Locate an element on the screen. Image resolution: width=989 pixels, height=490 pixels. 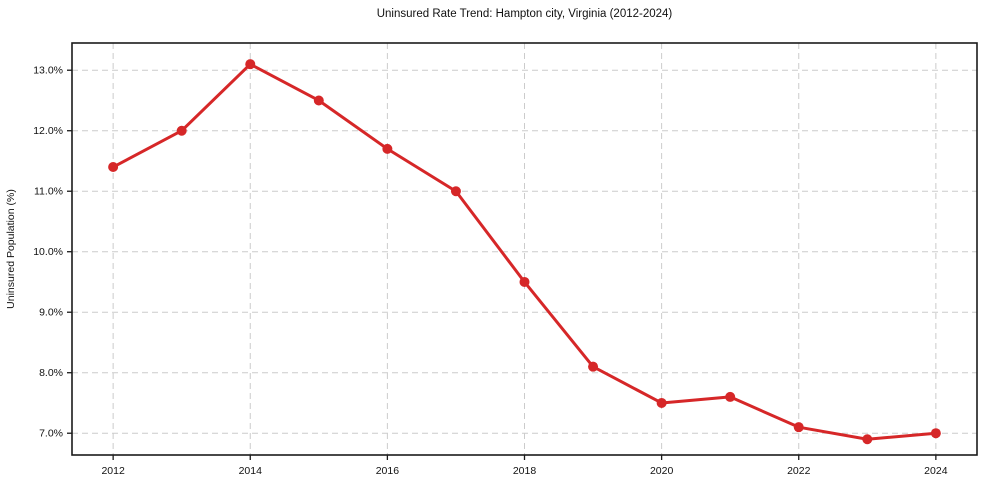
y-tick-label: 9.0% is located at coordinates (51, 313).